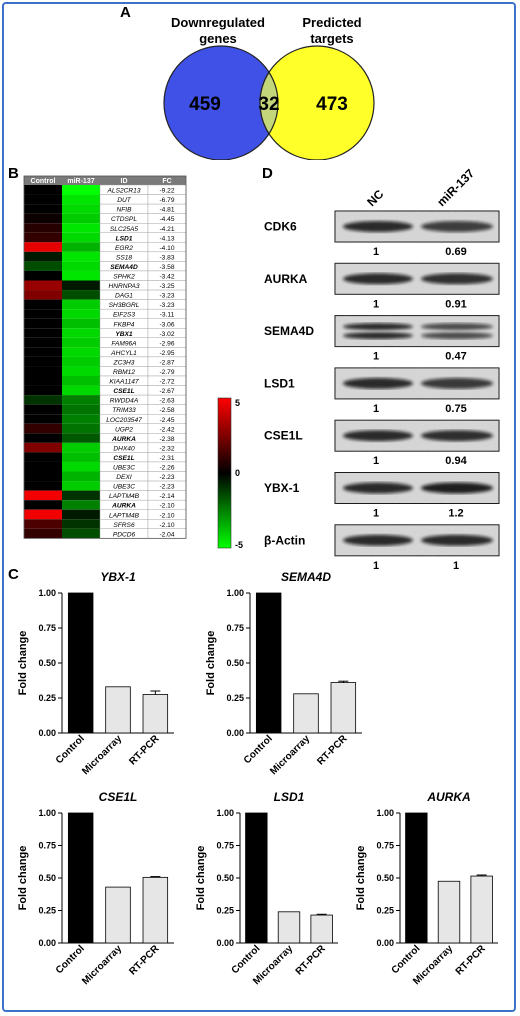  I want to click on blot-label: YBX-1, so click(282, 488).